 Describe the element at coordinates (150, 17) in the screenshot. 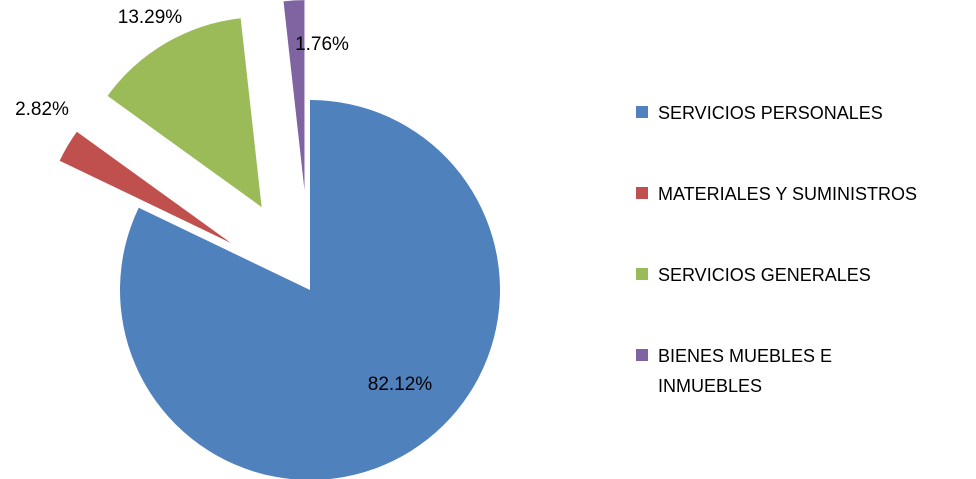

I see `data-label: 13.29%` at that location.